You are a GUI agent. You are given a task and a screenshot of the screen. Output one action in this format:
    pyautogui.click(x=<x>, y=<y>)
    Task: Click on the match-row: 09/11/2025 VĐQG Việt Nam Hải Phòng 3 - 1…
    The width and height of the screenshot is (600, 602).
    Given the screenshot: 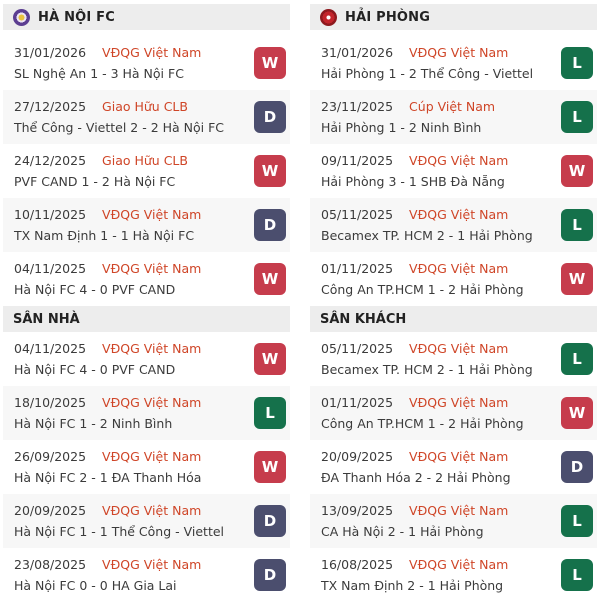 What is the action you would take?
    pyautogui.click(x=453, y=171)
    